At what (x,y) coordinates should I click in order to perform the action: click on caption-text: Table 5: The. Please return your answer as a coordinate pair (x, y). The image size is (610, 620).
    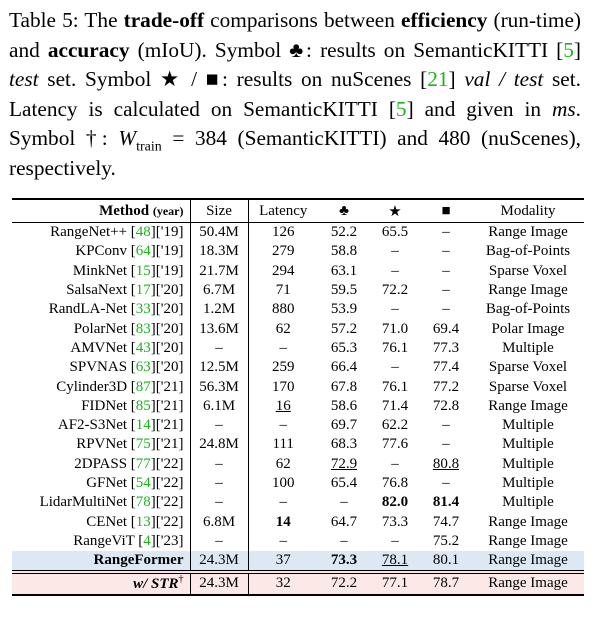
    Looking at the image, I should click on (66, 20).